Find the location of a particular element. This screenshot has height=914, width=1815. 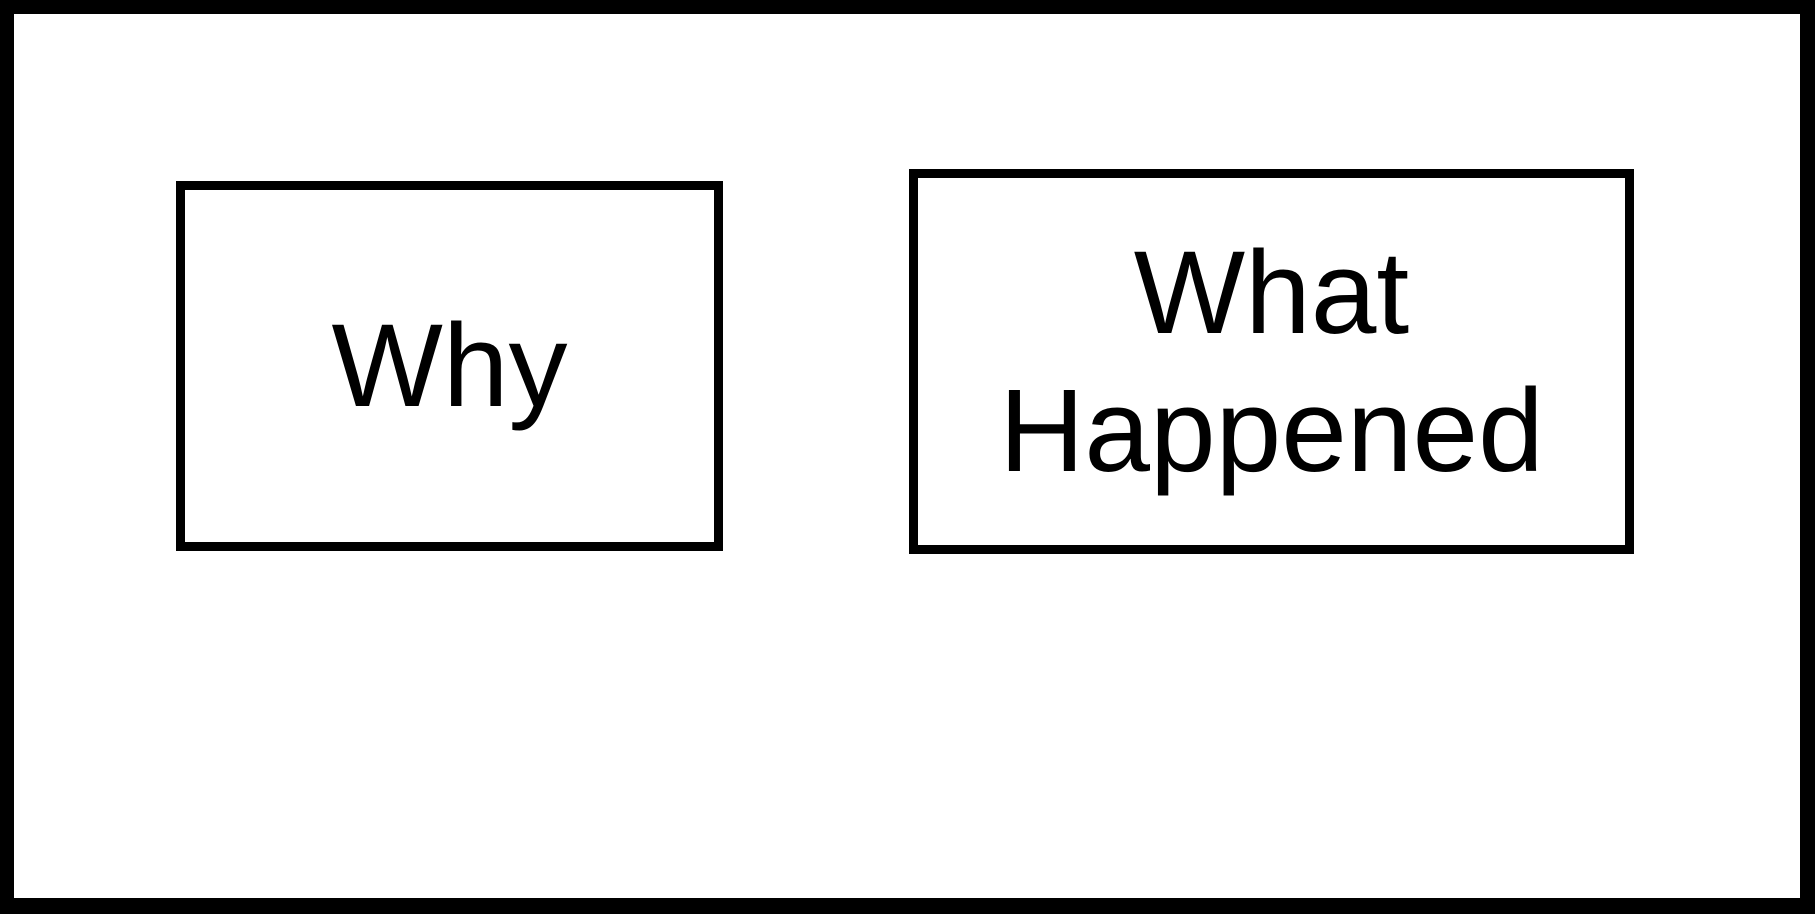

node-what-happened-label: What Happened is located at coordinates (1271, 361).